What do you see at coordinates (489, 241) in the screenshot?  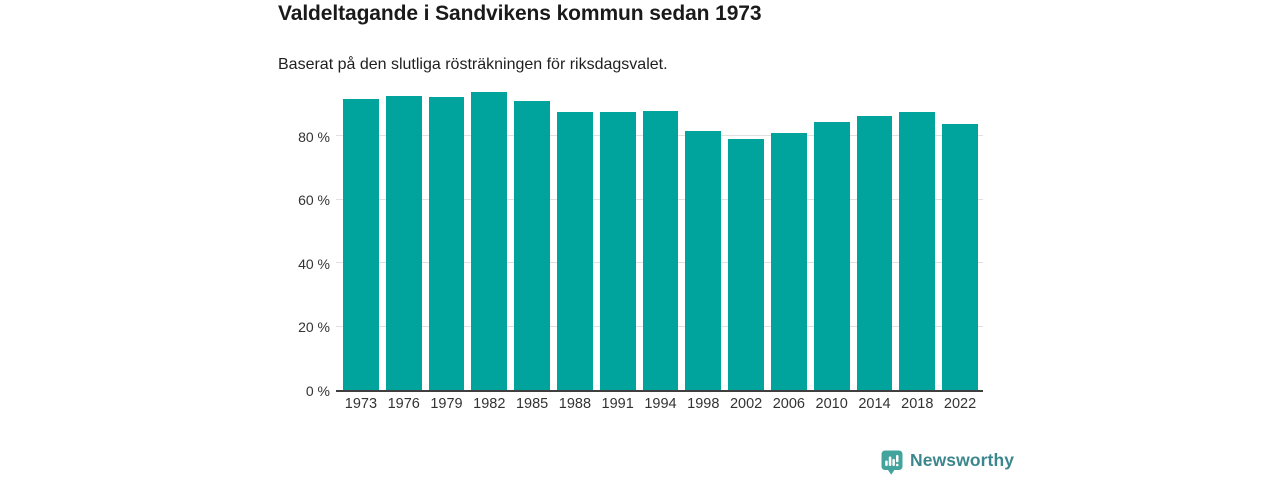 I see `bar-1982` at bounding box center [489, 241].